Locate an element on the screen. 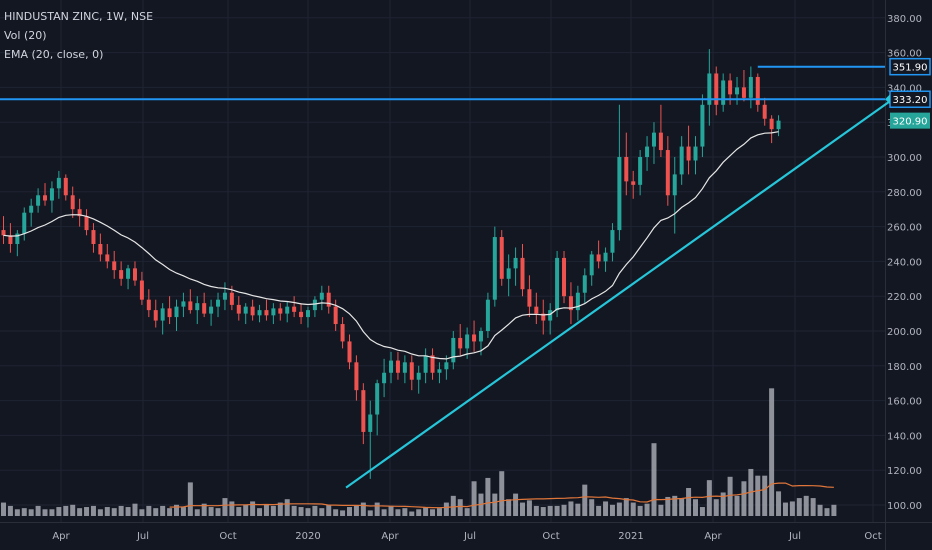  x-tick-label: Apr is located at coordinates (61, 536).